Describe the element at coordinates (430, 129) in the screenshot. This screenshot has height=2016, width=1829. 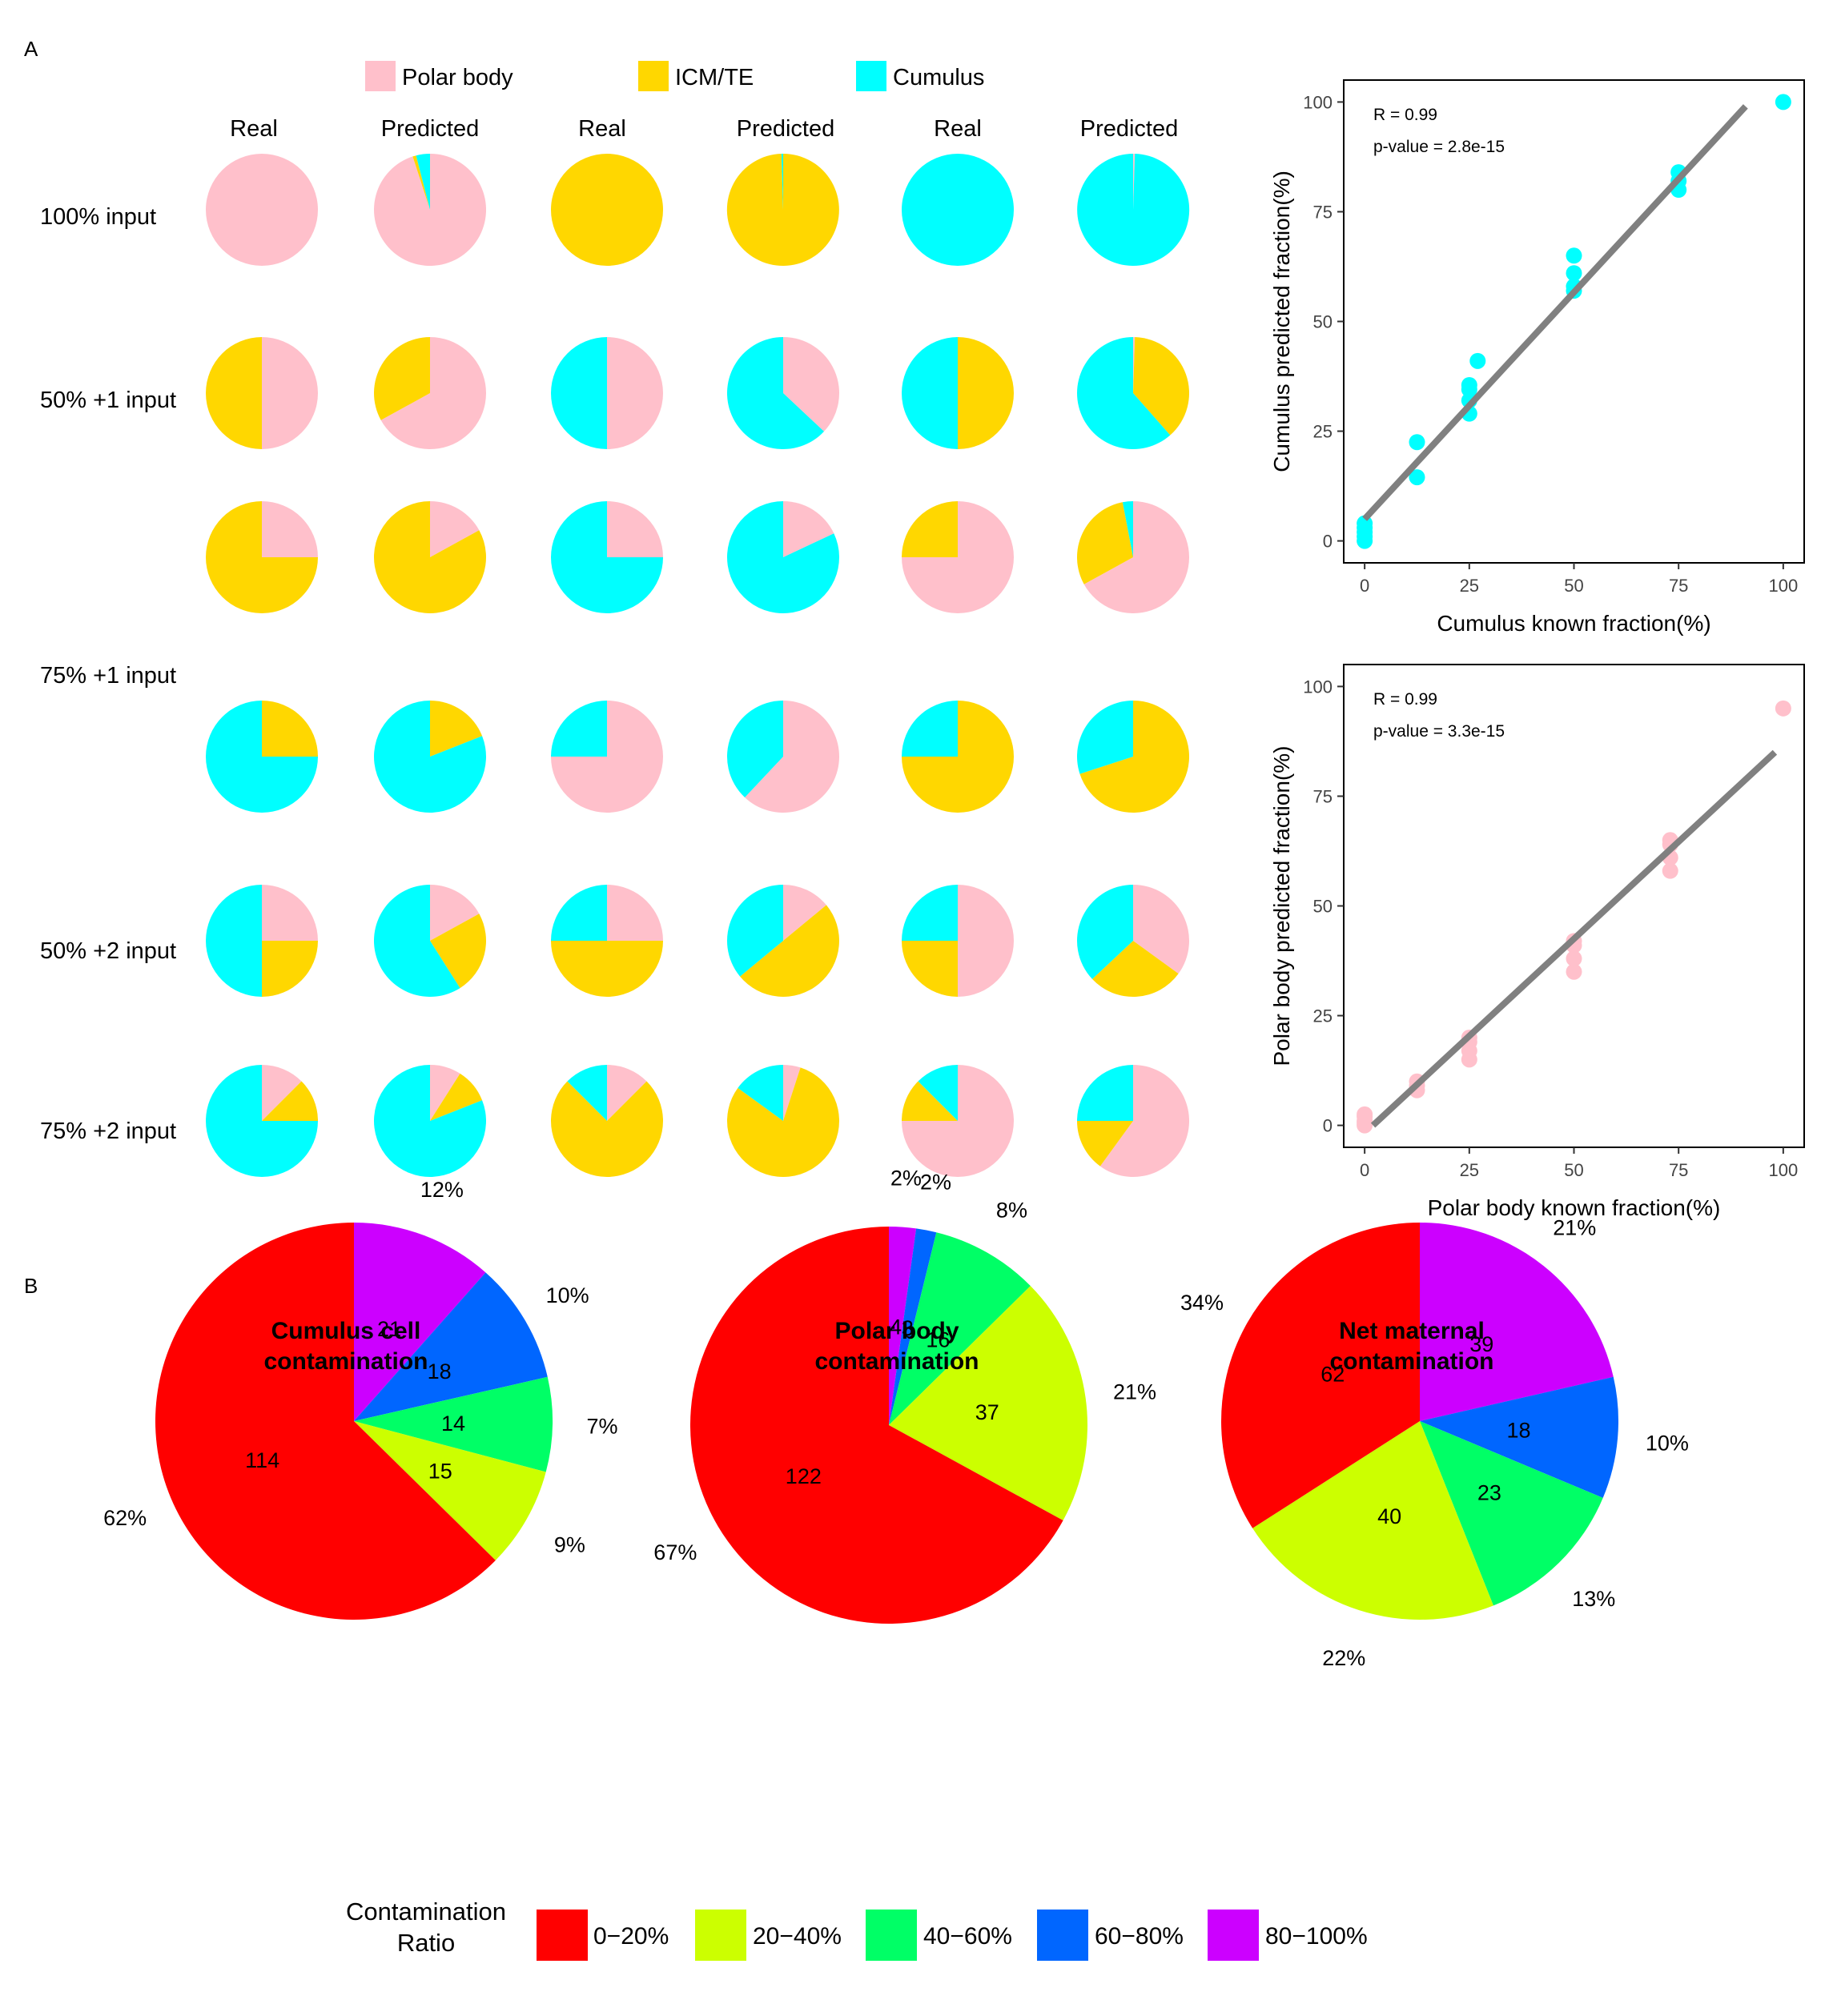
I see `column-header: Predicted` at that location.